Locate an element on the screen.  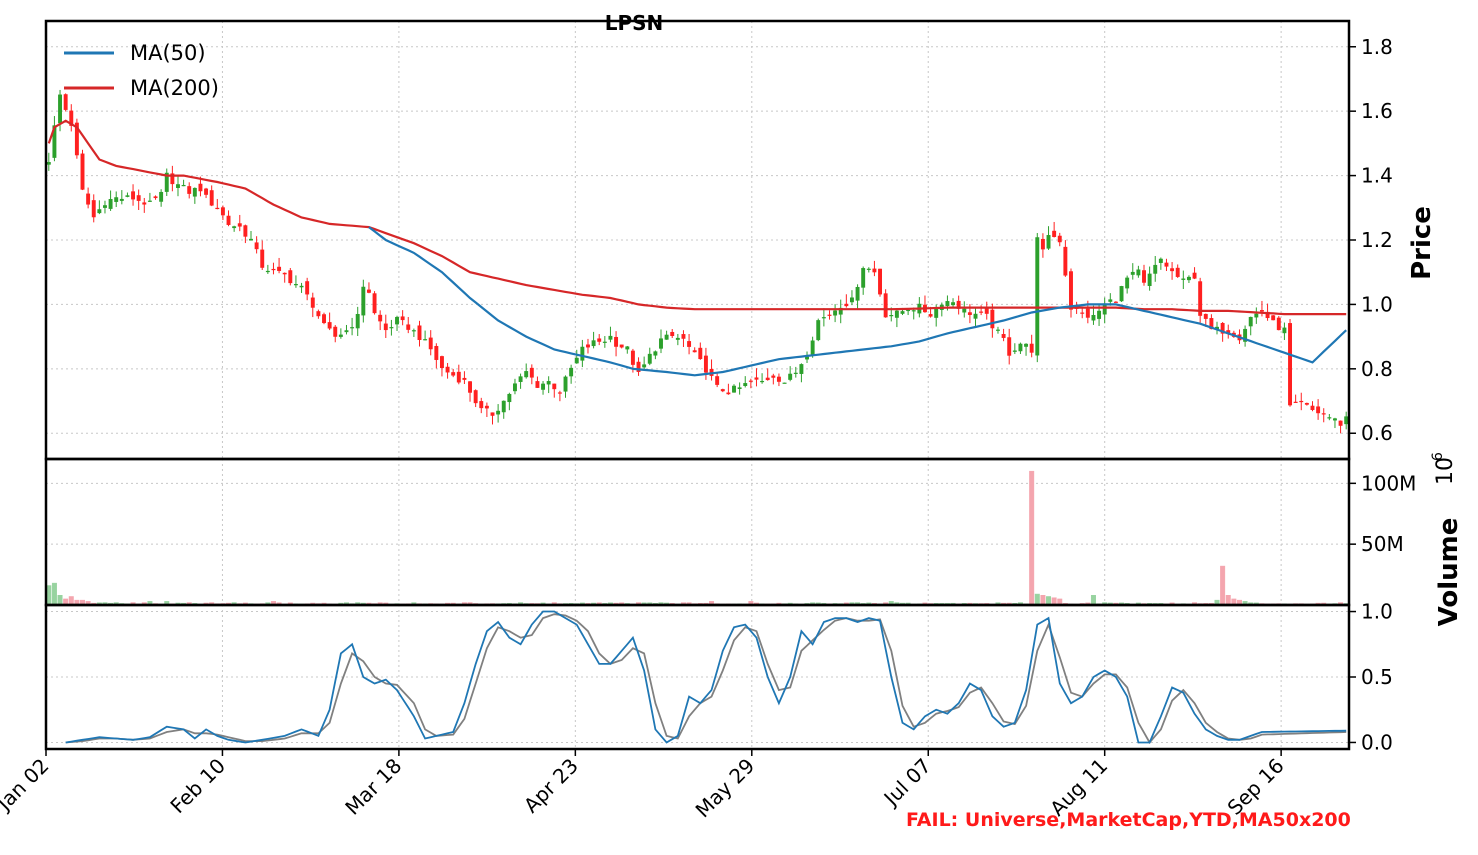
price-axis-label: Price is located at coordinates (1422, 243).